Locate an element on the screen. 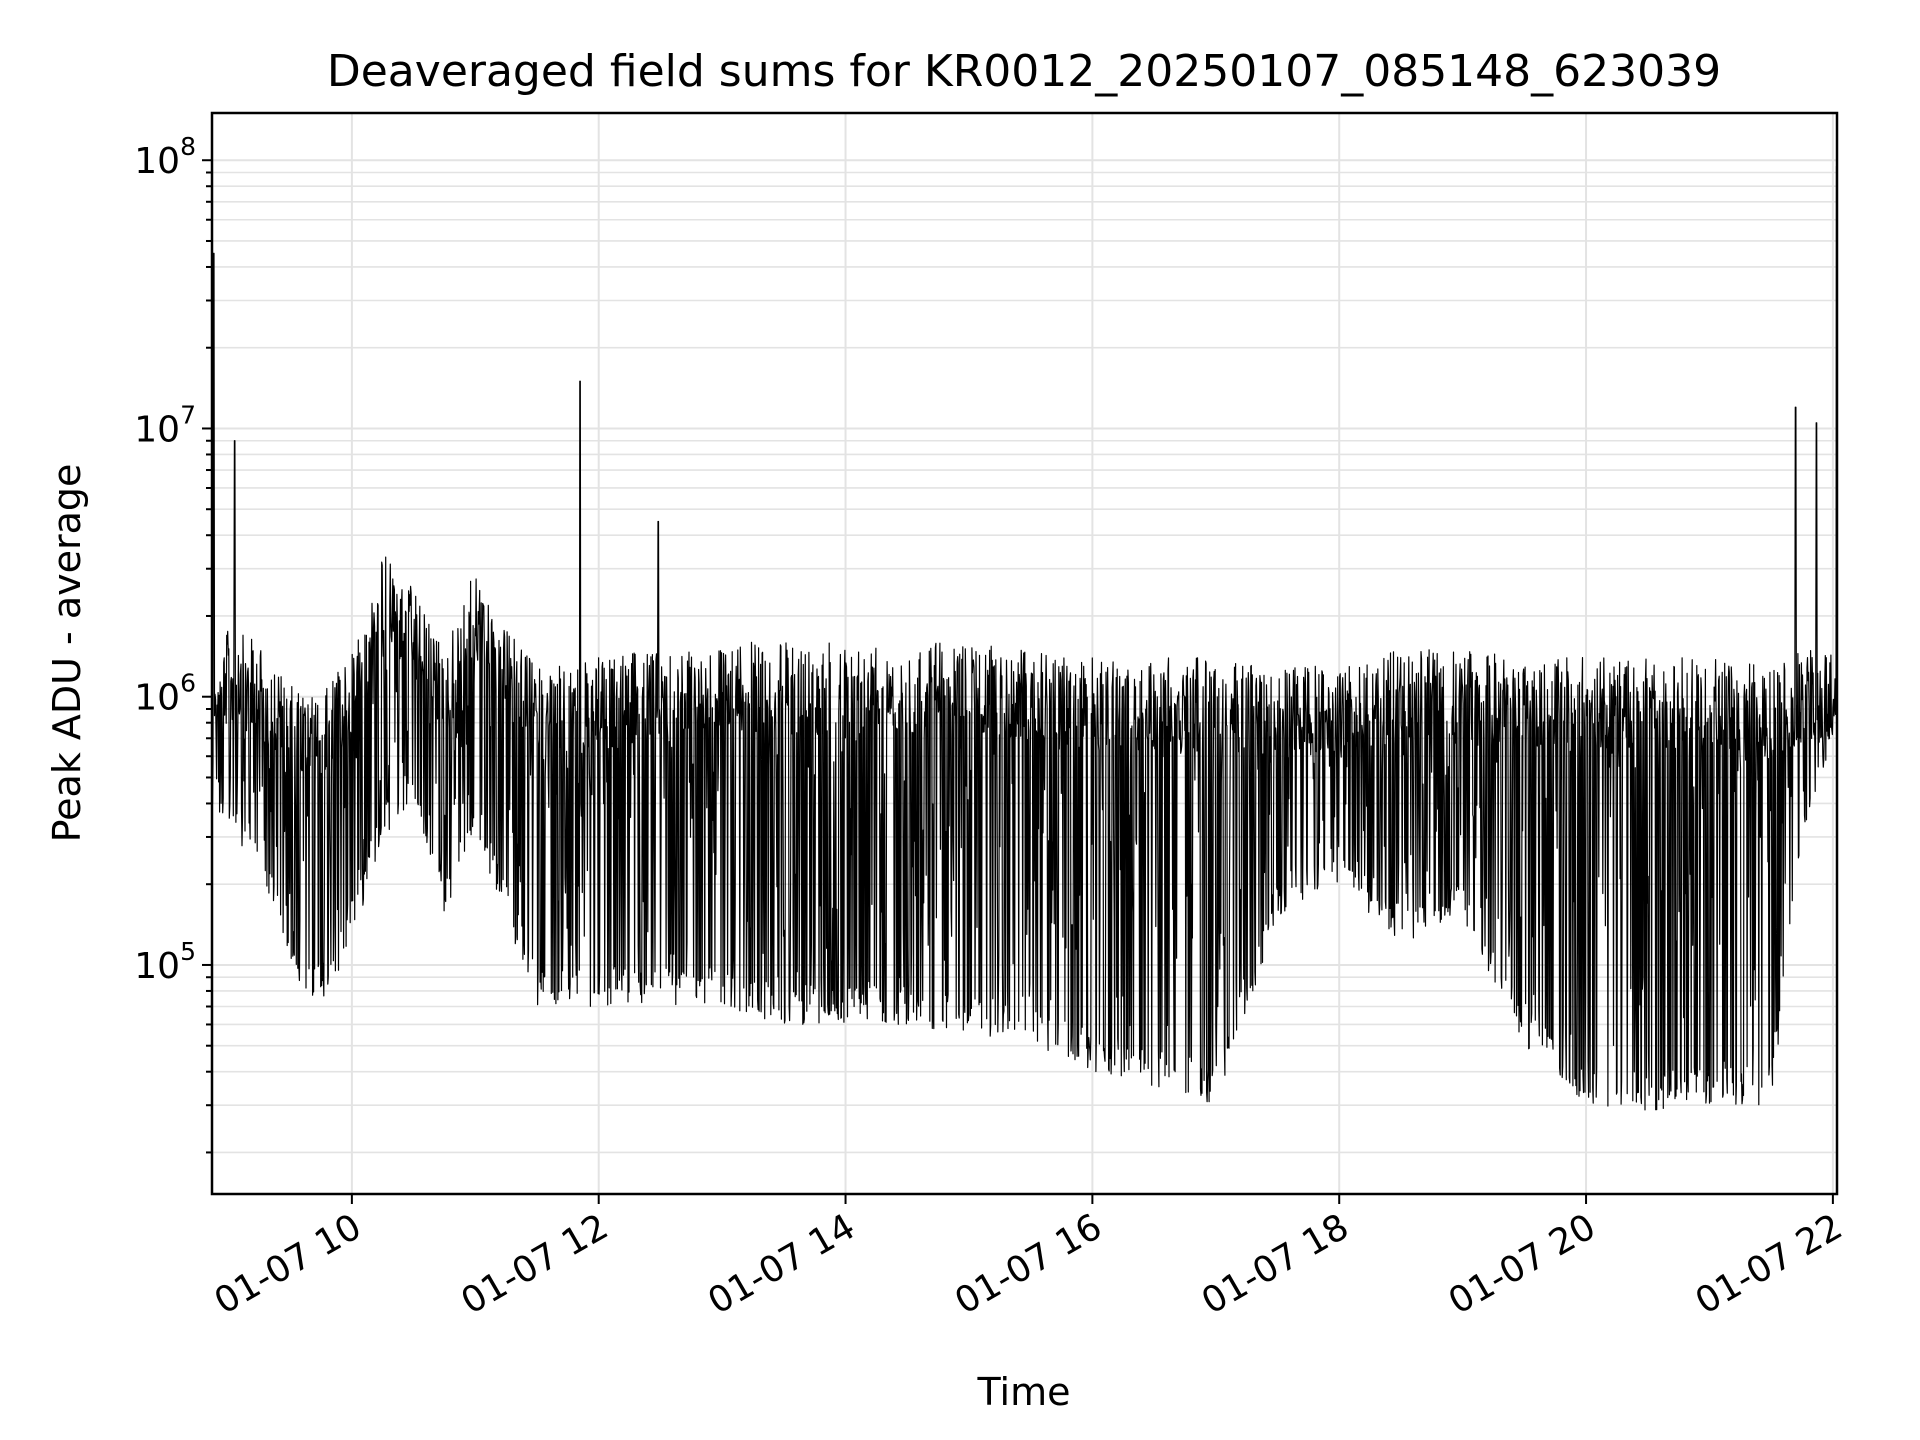  y-axis: 10⁵ 10⁶ 10⁷ 10⁸ is located at coordinates (173, 643).